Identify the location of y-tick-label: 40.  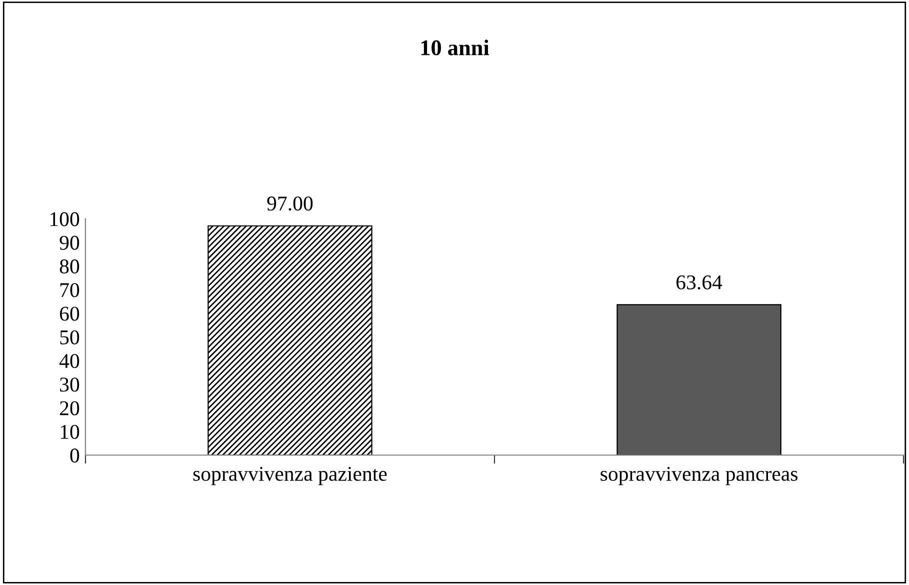
(69, 361).